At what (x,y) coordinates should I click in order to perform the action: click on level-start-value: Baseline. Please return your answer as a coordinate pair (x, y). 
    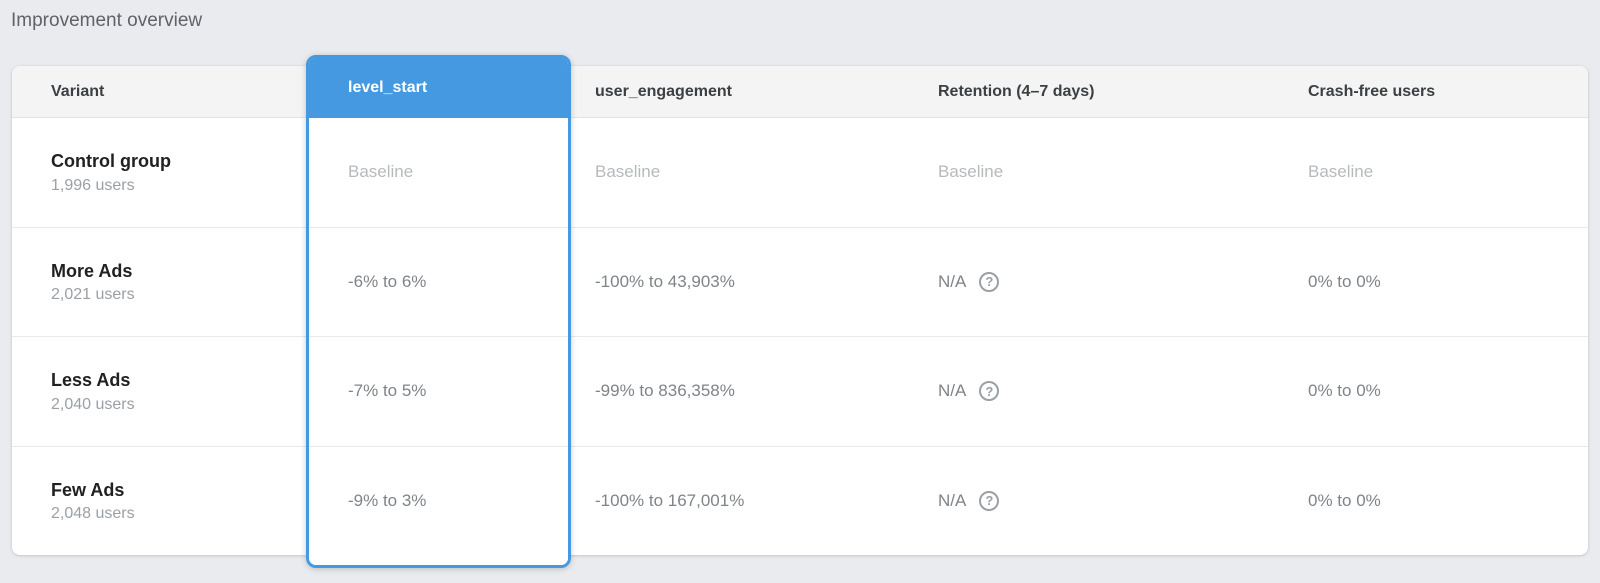
    Looking at the image, I should click on (381, 172).